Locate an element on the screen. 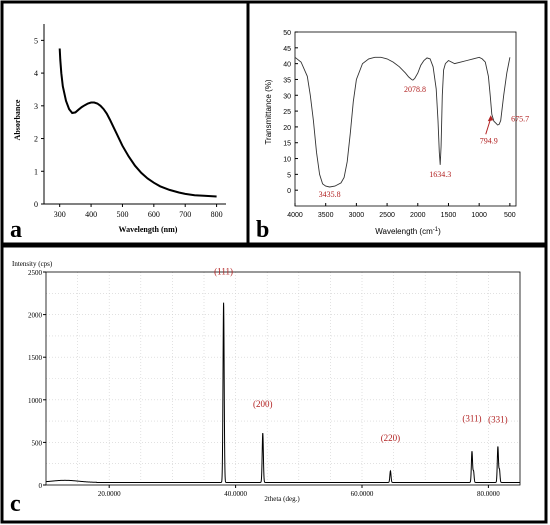 The image size is (550, 525). panel-b-peak-label: 794.9 is located at coordinates (489, 140).